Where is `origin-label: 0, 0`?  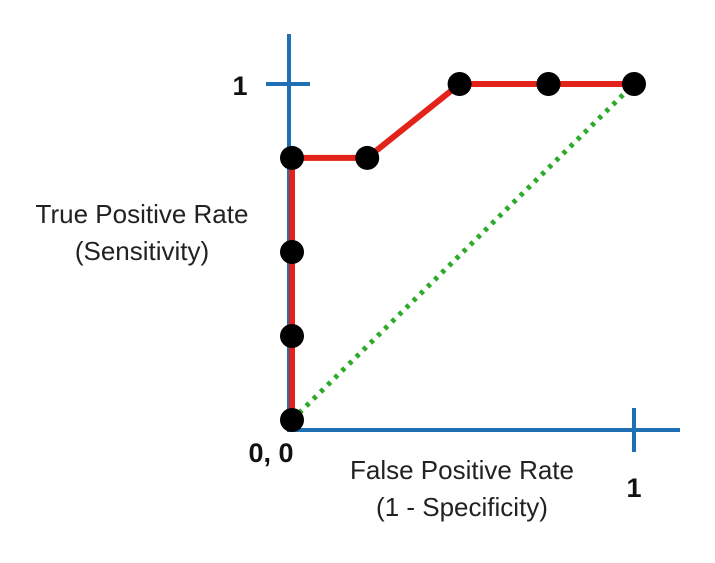 origin-label: 0, 0 is located at coordinates (270, 453).